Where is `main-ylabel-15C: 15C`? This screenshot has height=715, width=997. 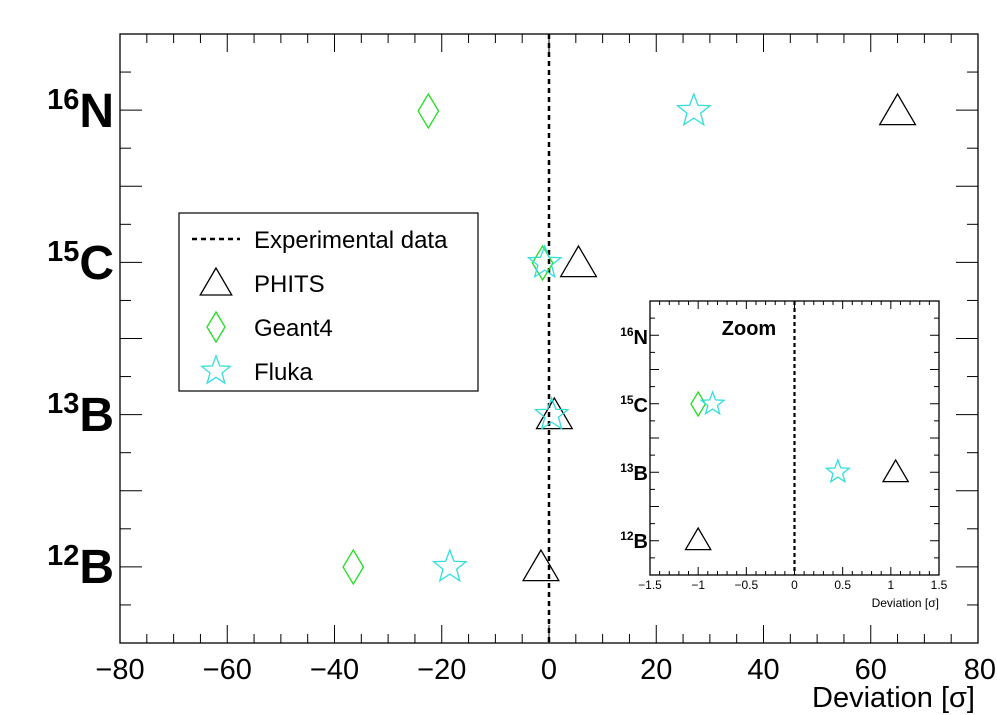 main-ylabel-15C: 15C is located at coordinates (80, 263).